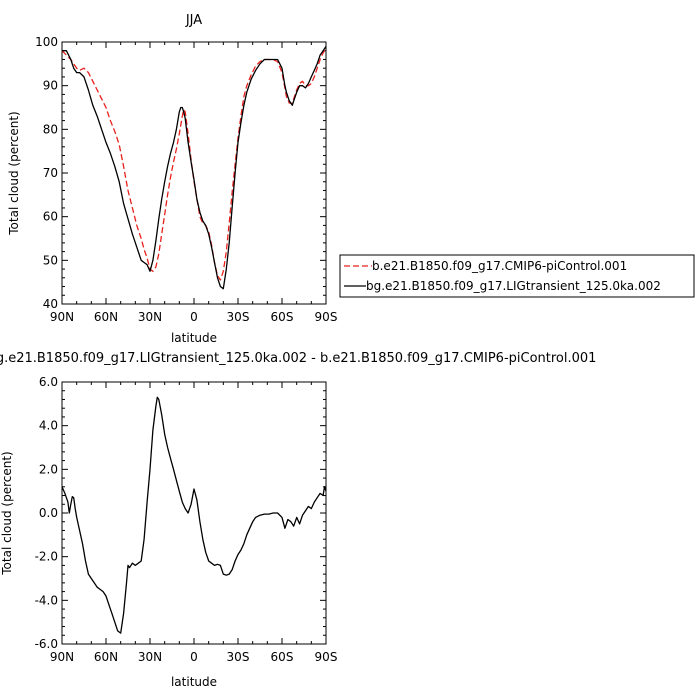 The width and height of the screenshot is (700, 700). Describe the element at coordinates (499, 266) in the screenshot. I see `legend-label-picontrol: b.e21.B1850.f09_g17.CMIP6-piControl.001` at that location.